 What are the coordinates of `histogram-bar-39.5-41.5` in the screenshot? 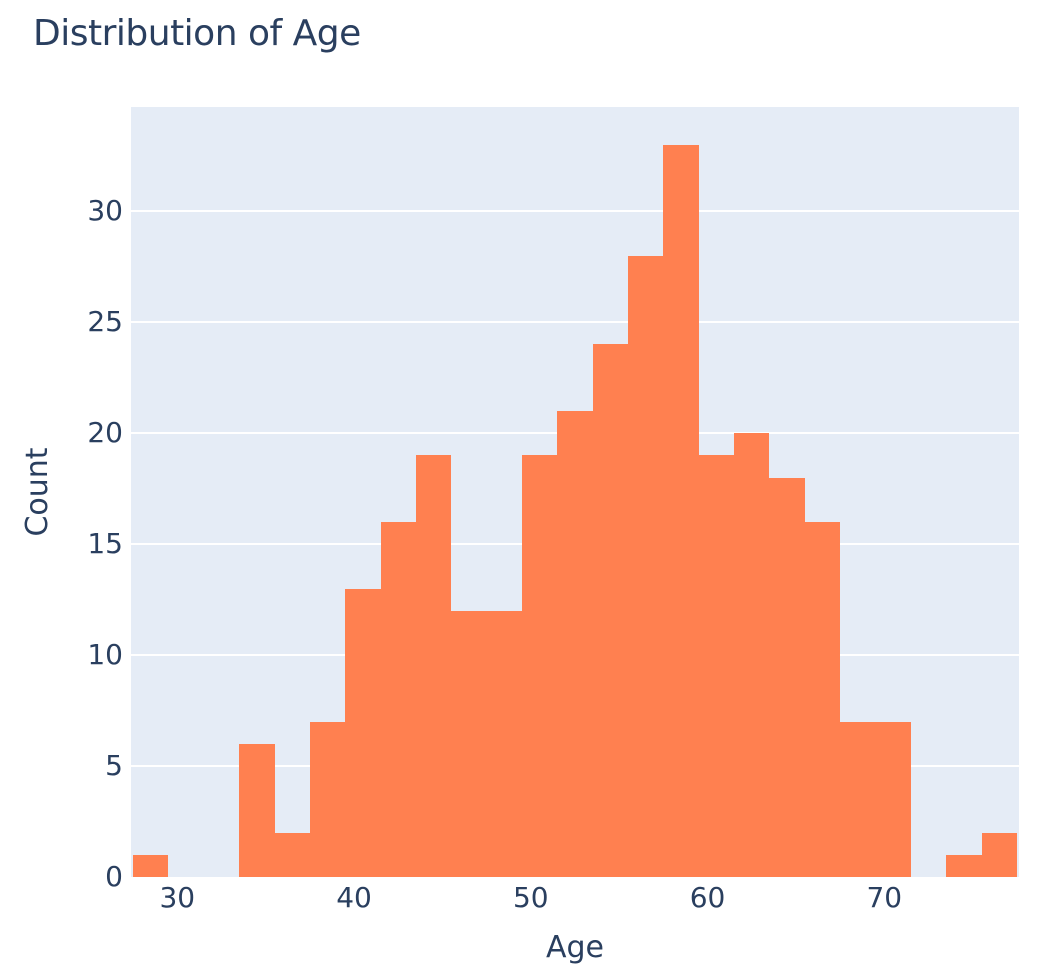 It's located at (363, 733).